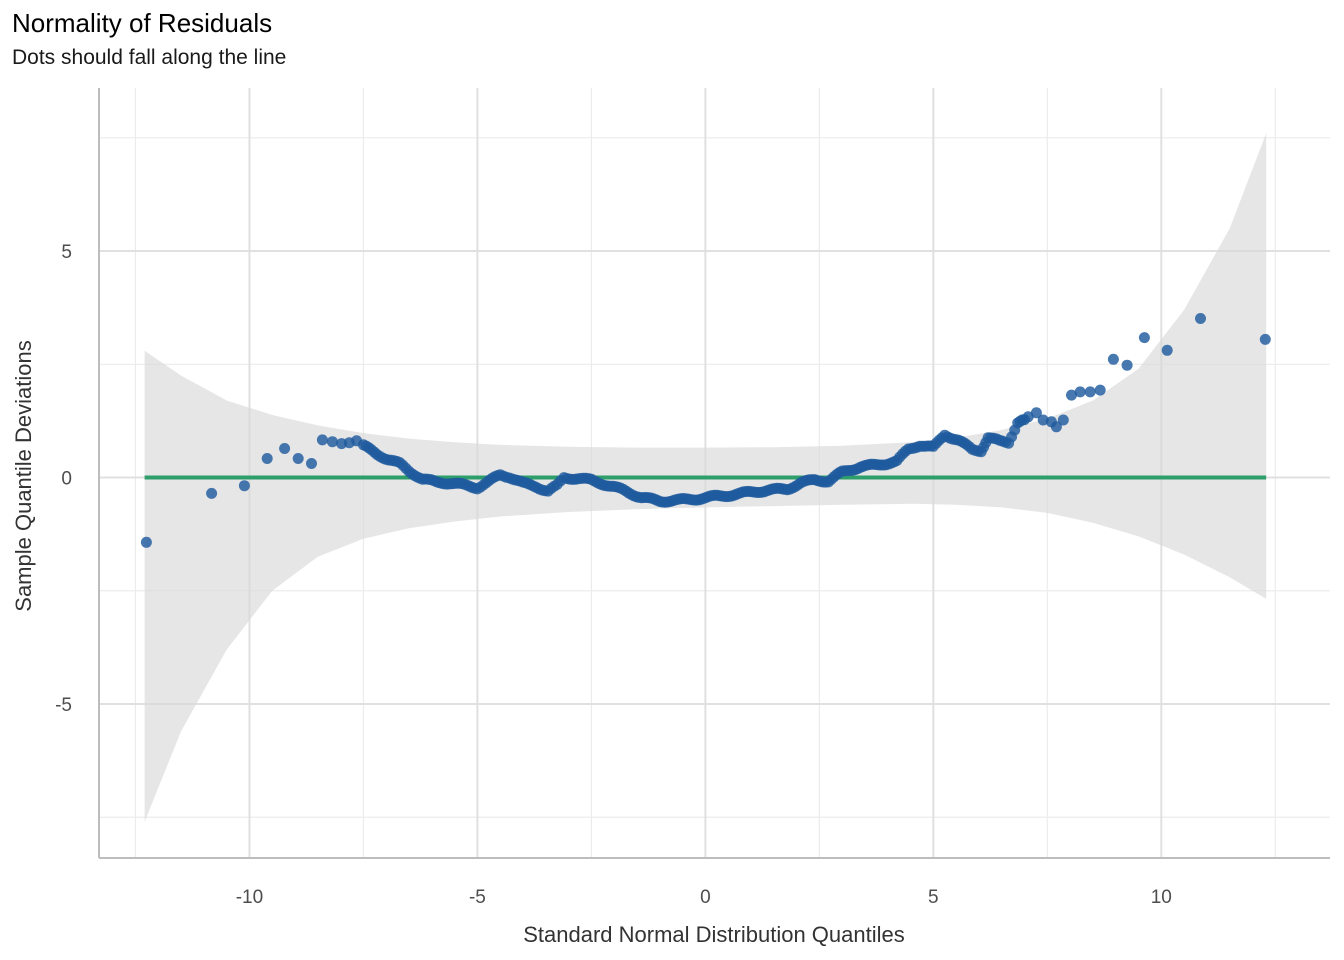 The width and height of the screenshot is (1344, 960). What do you see at coordinates (63, 705) in the screenshot?
I see `y-tick-label: -5` at bounding box center [63, 705].